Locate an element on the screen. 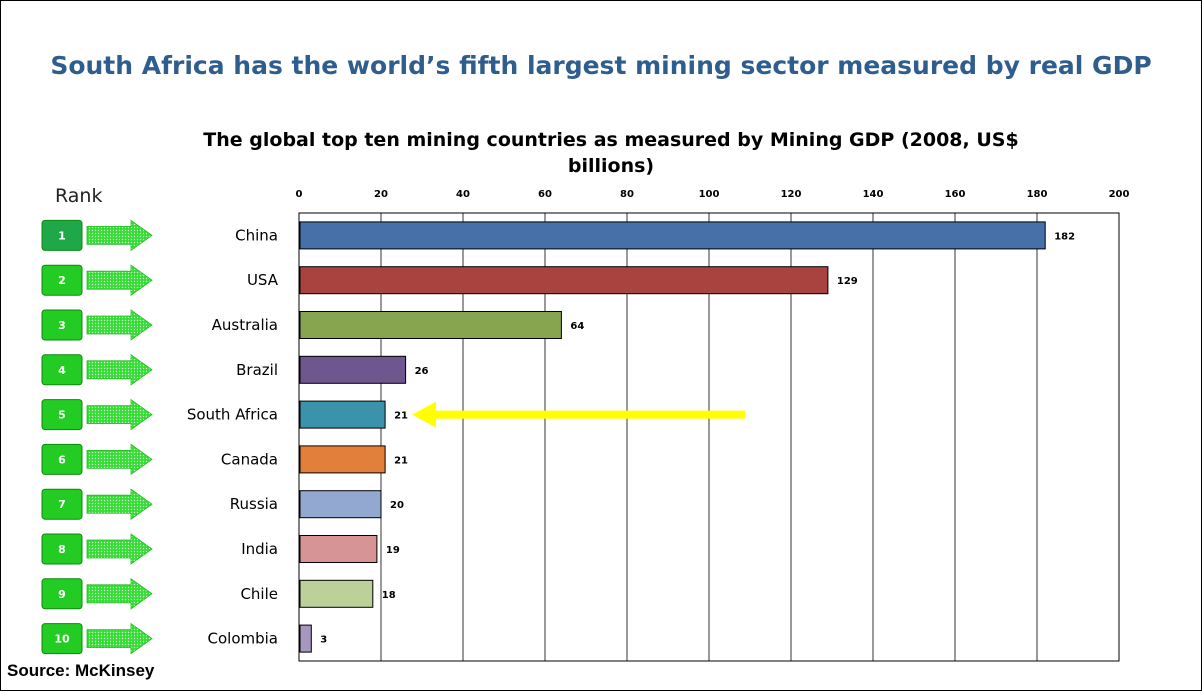  x-tick-label: 80 is located at coordinates (627, 194).